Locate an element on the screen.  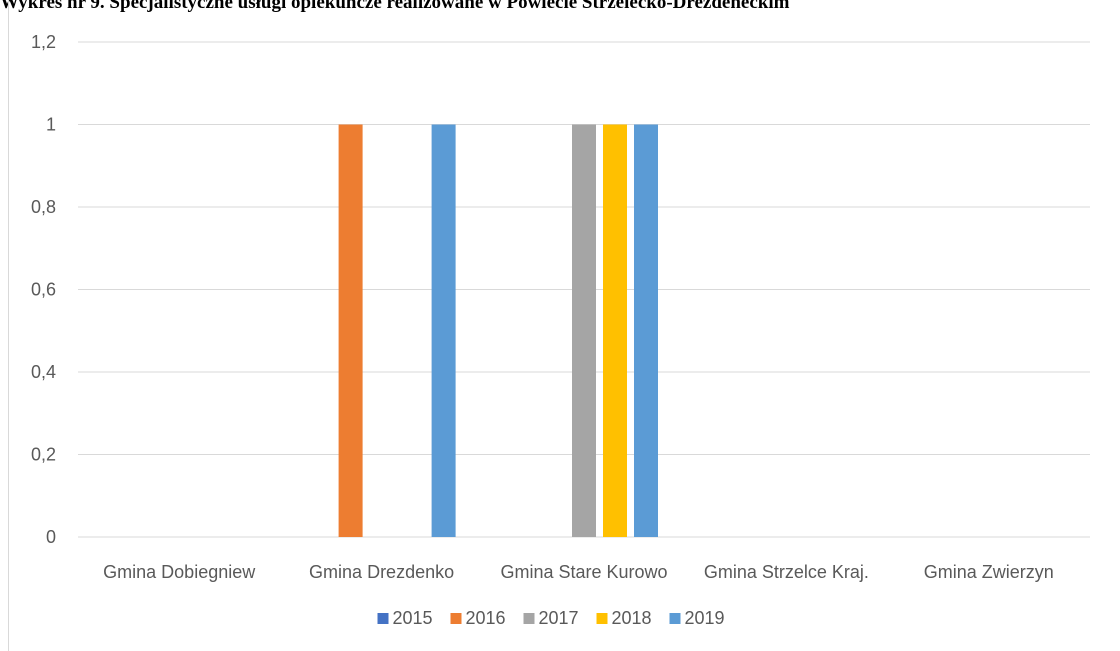
legend: 2015 2016 2017 2018 2019 is located at coordinates (551, 618).